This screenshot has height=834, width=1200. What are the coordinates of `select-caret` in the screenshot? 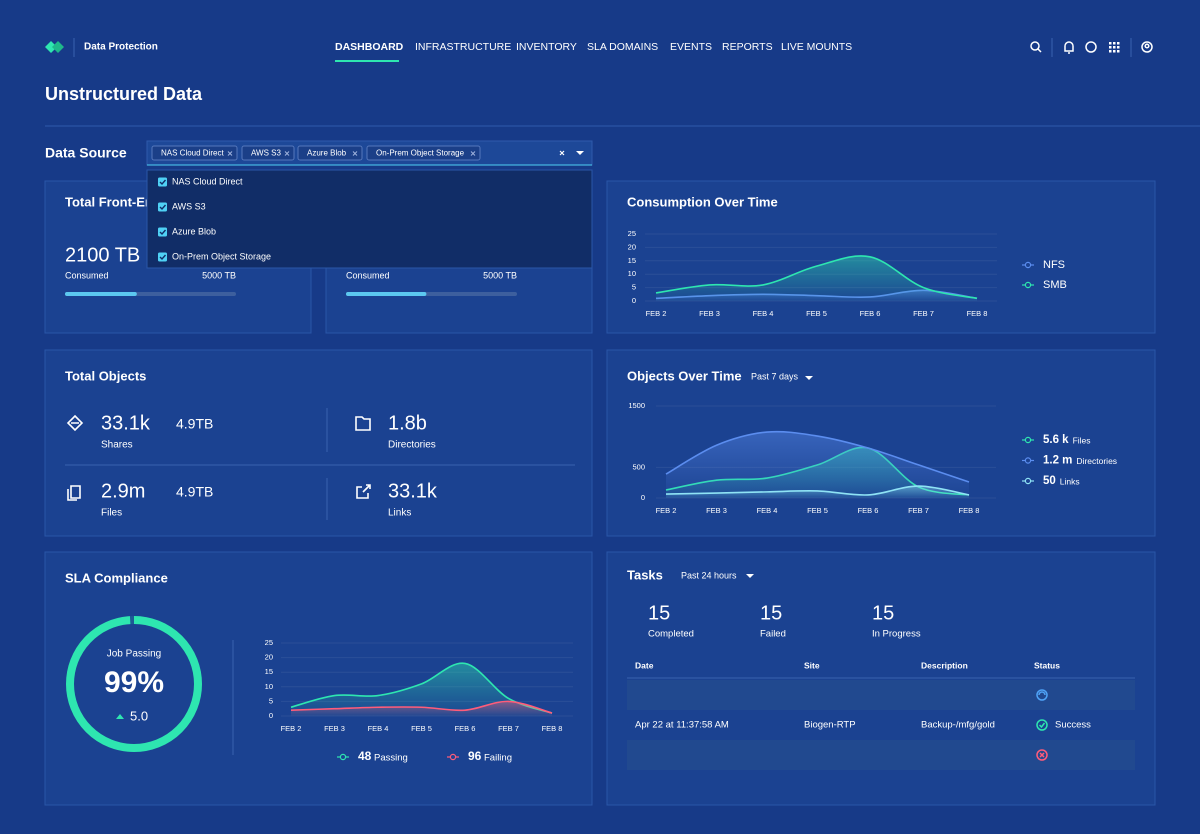 It's located at (580, 153).